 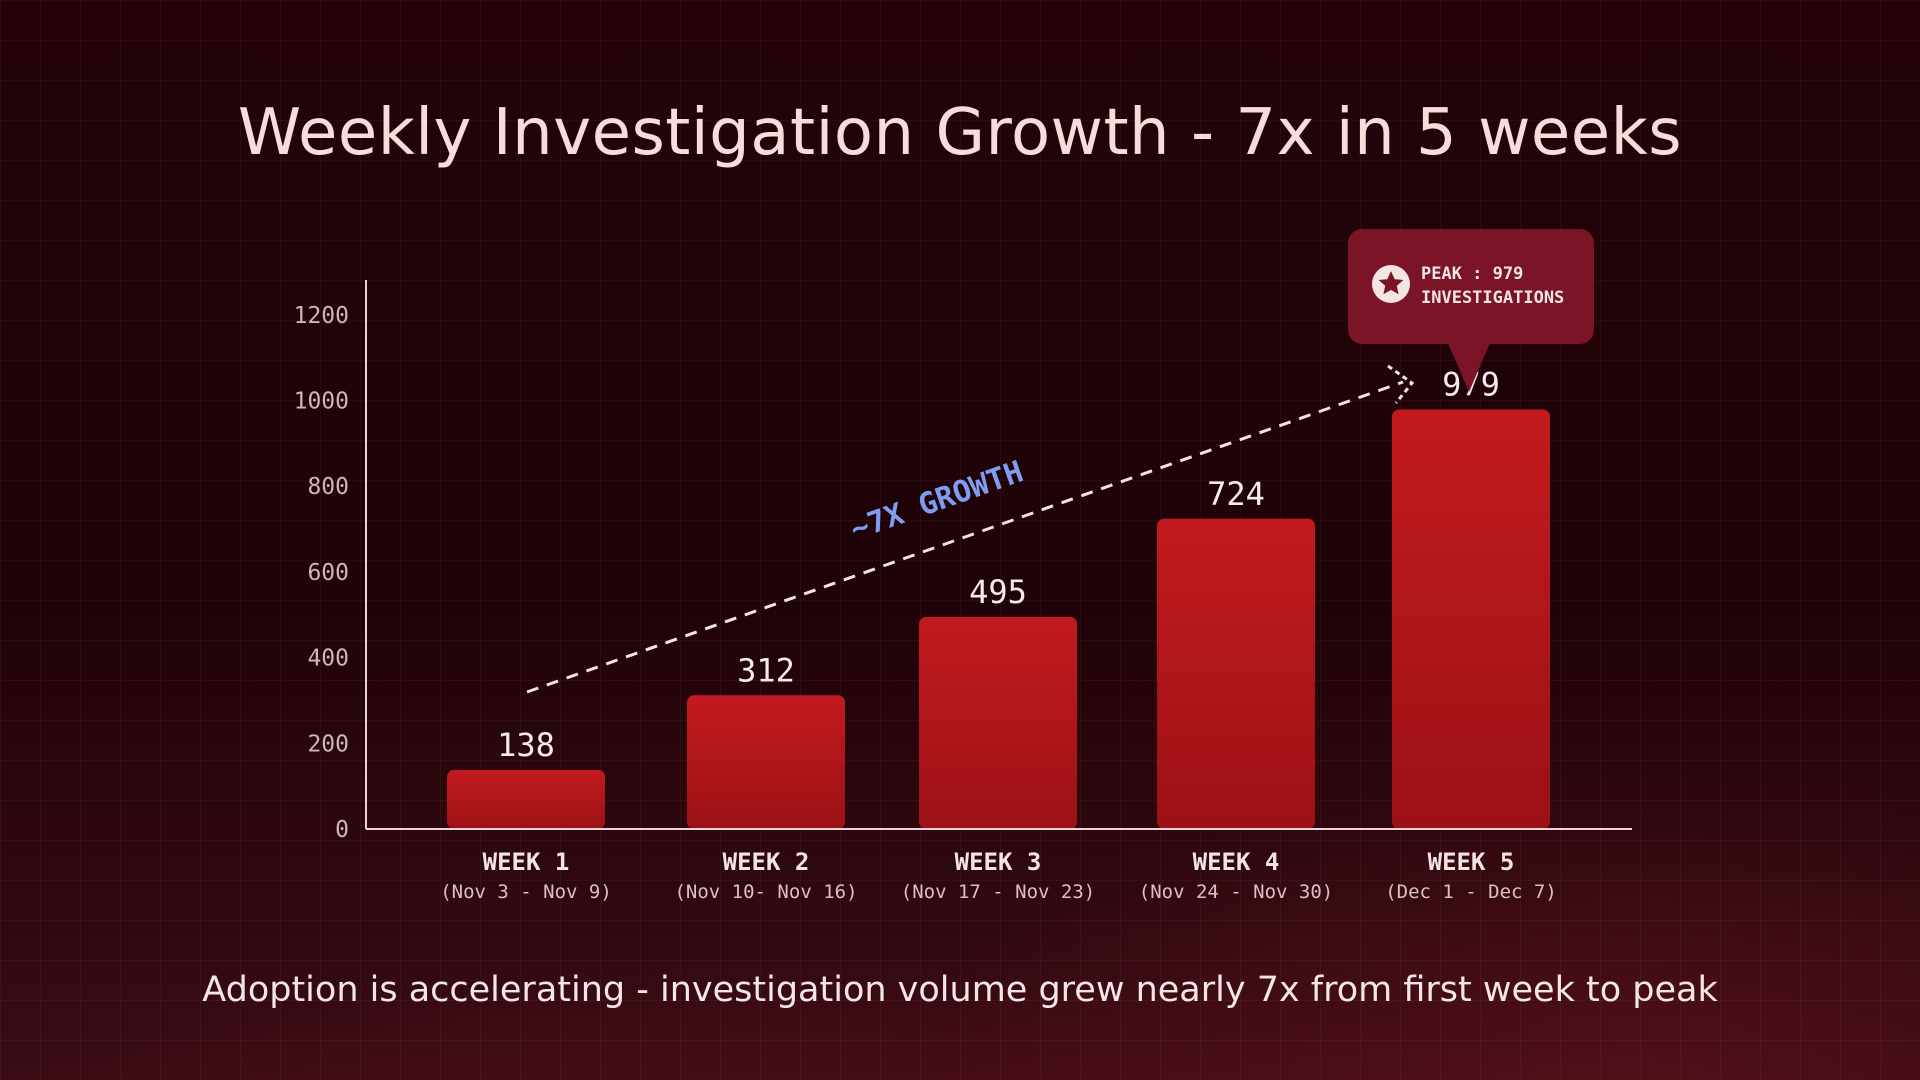 I want to click on bar-value-label: 495, so click(x=998, y=592).